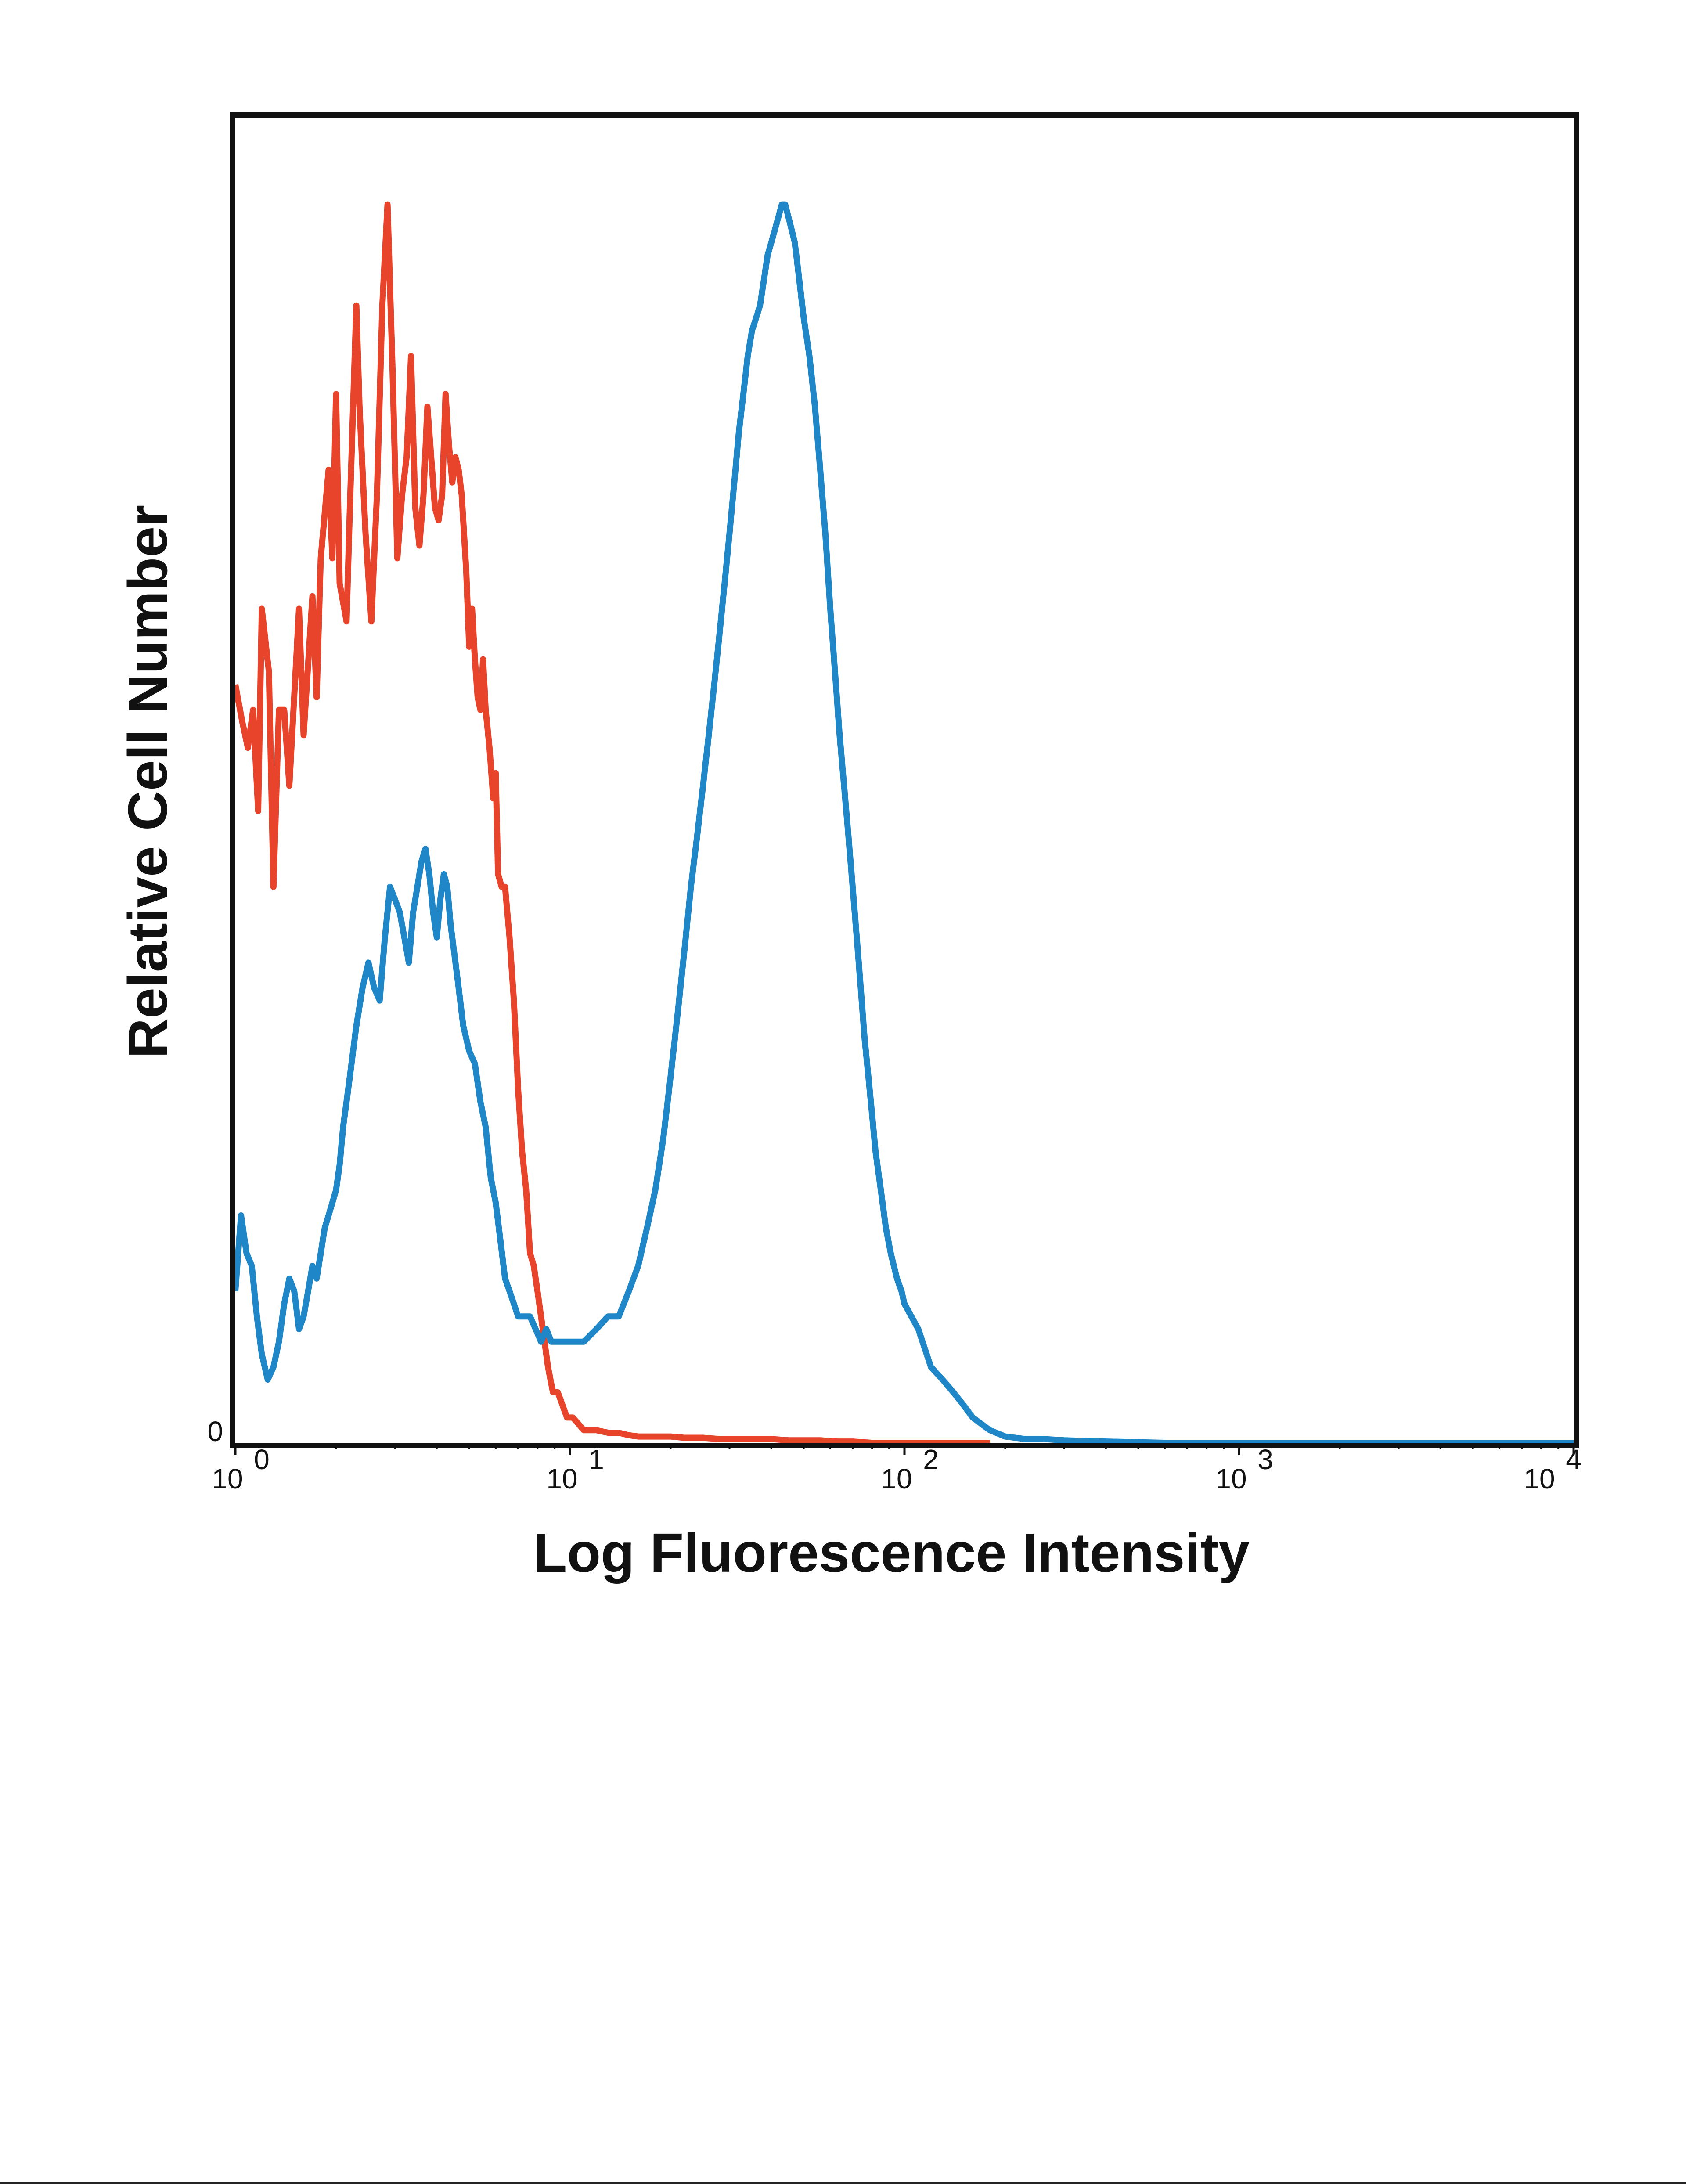  I want to click on x-tick-label-exponent: 1, so click(596, 1459).